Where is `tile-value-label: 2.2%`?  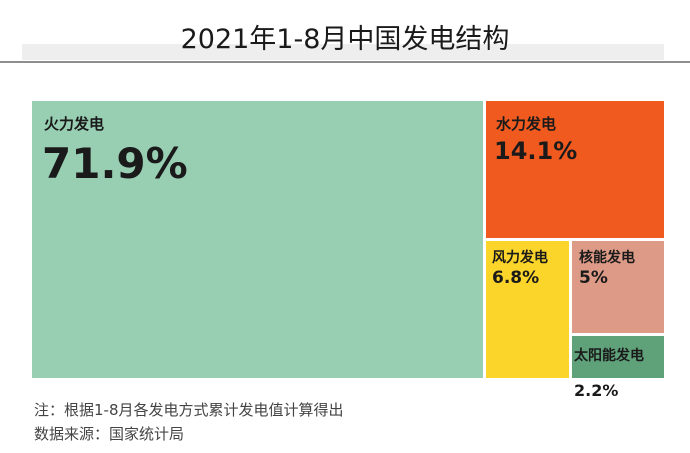 tile-value-label: 2.2% is located at coordinates (596, 390).